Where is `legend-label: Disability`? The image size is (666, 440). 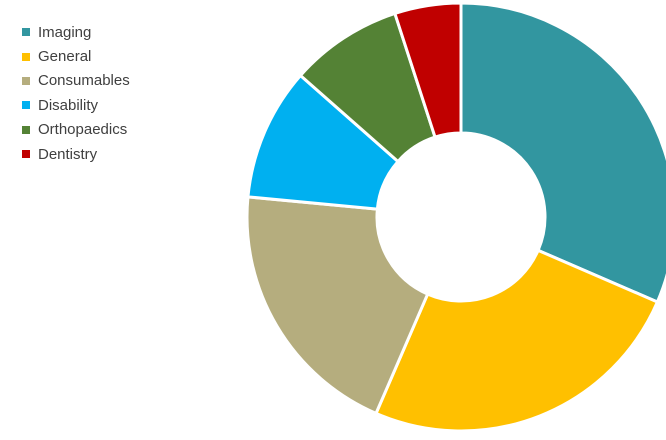 legend-label: Disability is located at coordinates (68, 105).